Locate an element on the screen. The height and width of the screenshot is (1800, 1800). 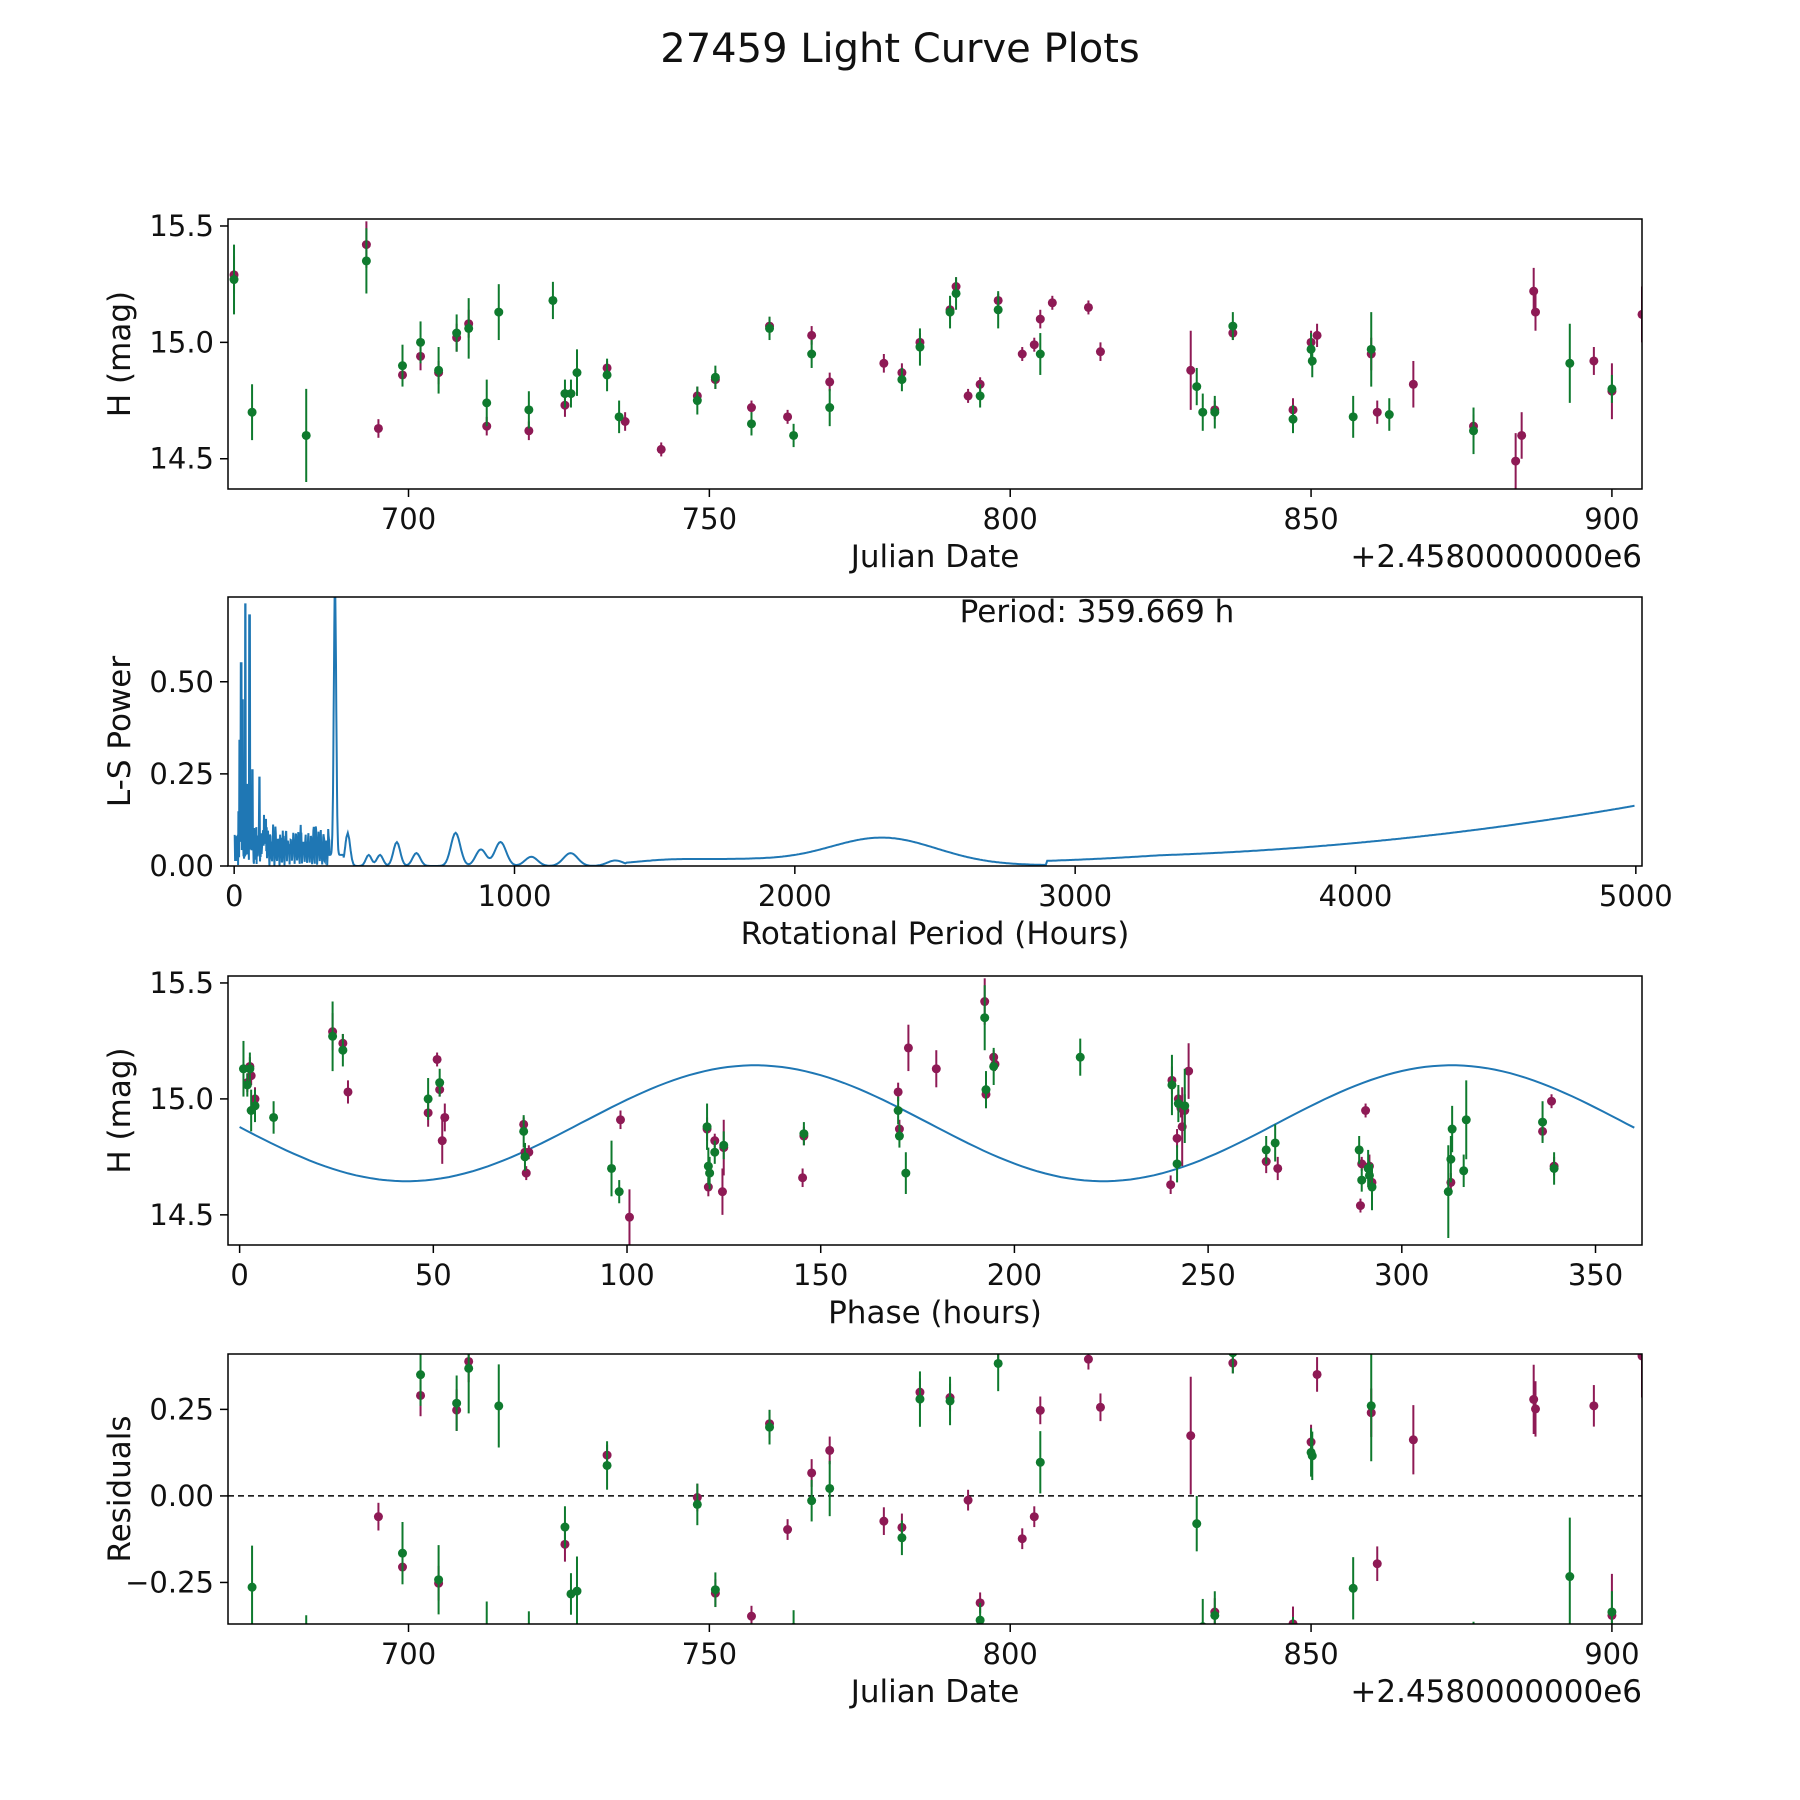
x-tick-label: 750 is located at coordinates (709, 1654).